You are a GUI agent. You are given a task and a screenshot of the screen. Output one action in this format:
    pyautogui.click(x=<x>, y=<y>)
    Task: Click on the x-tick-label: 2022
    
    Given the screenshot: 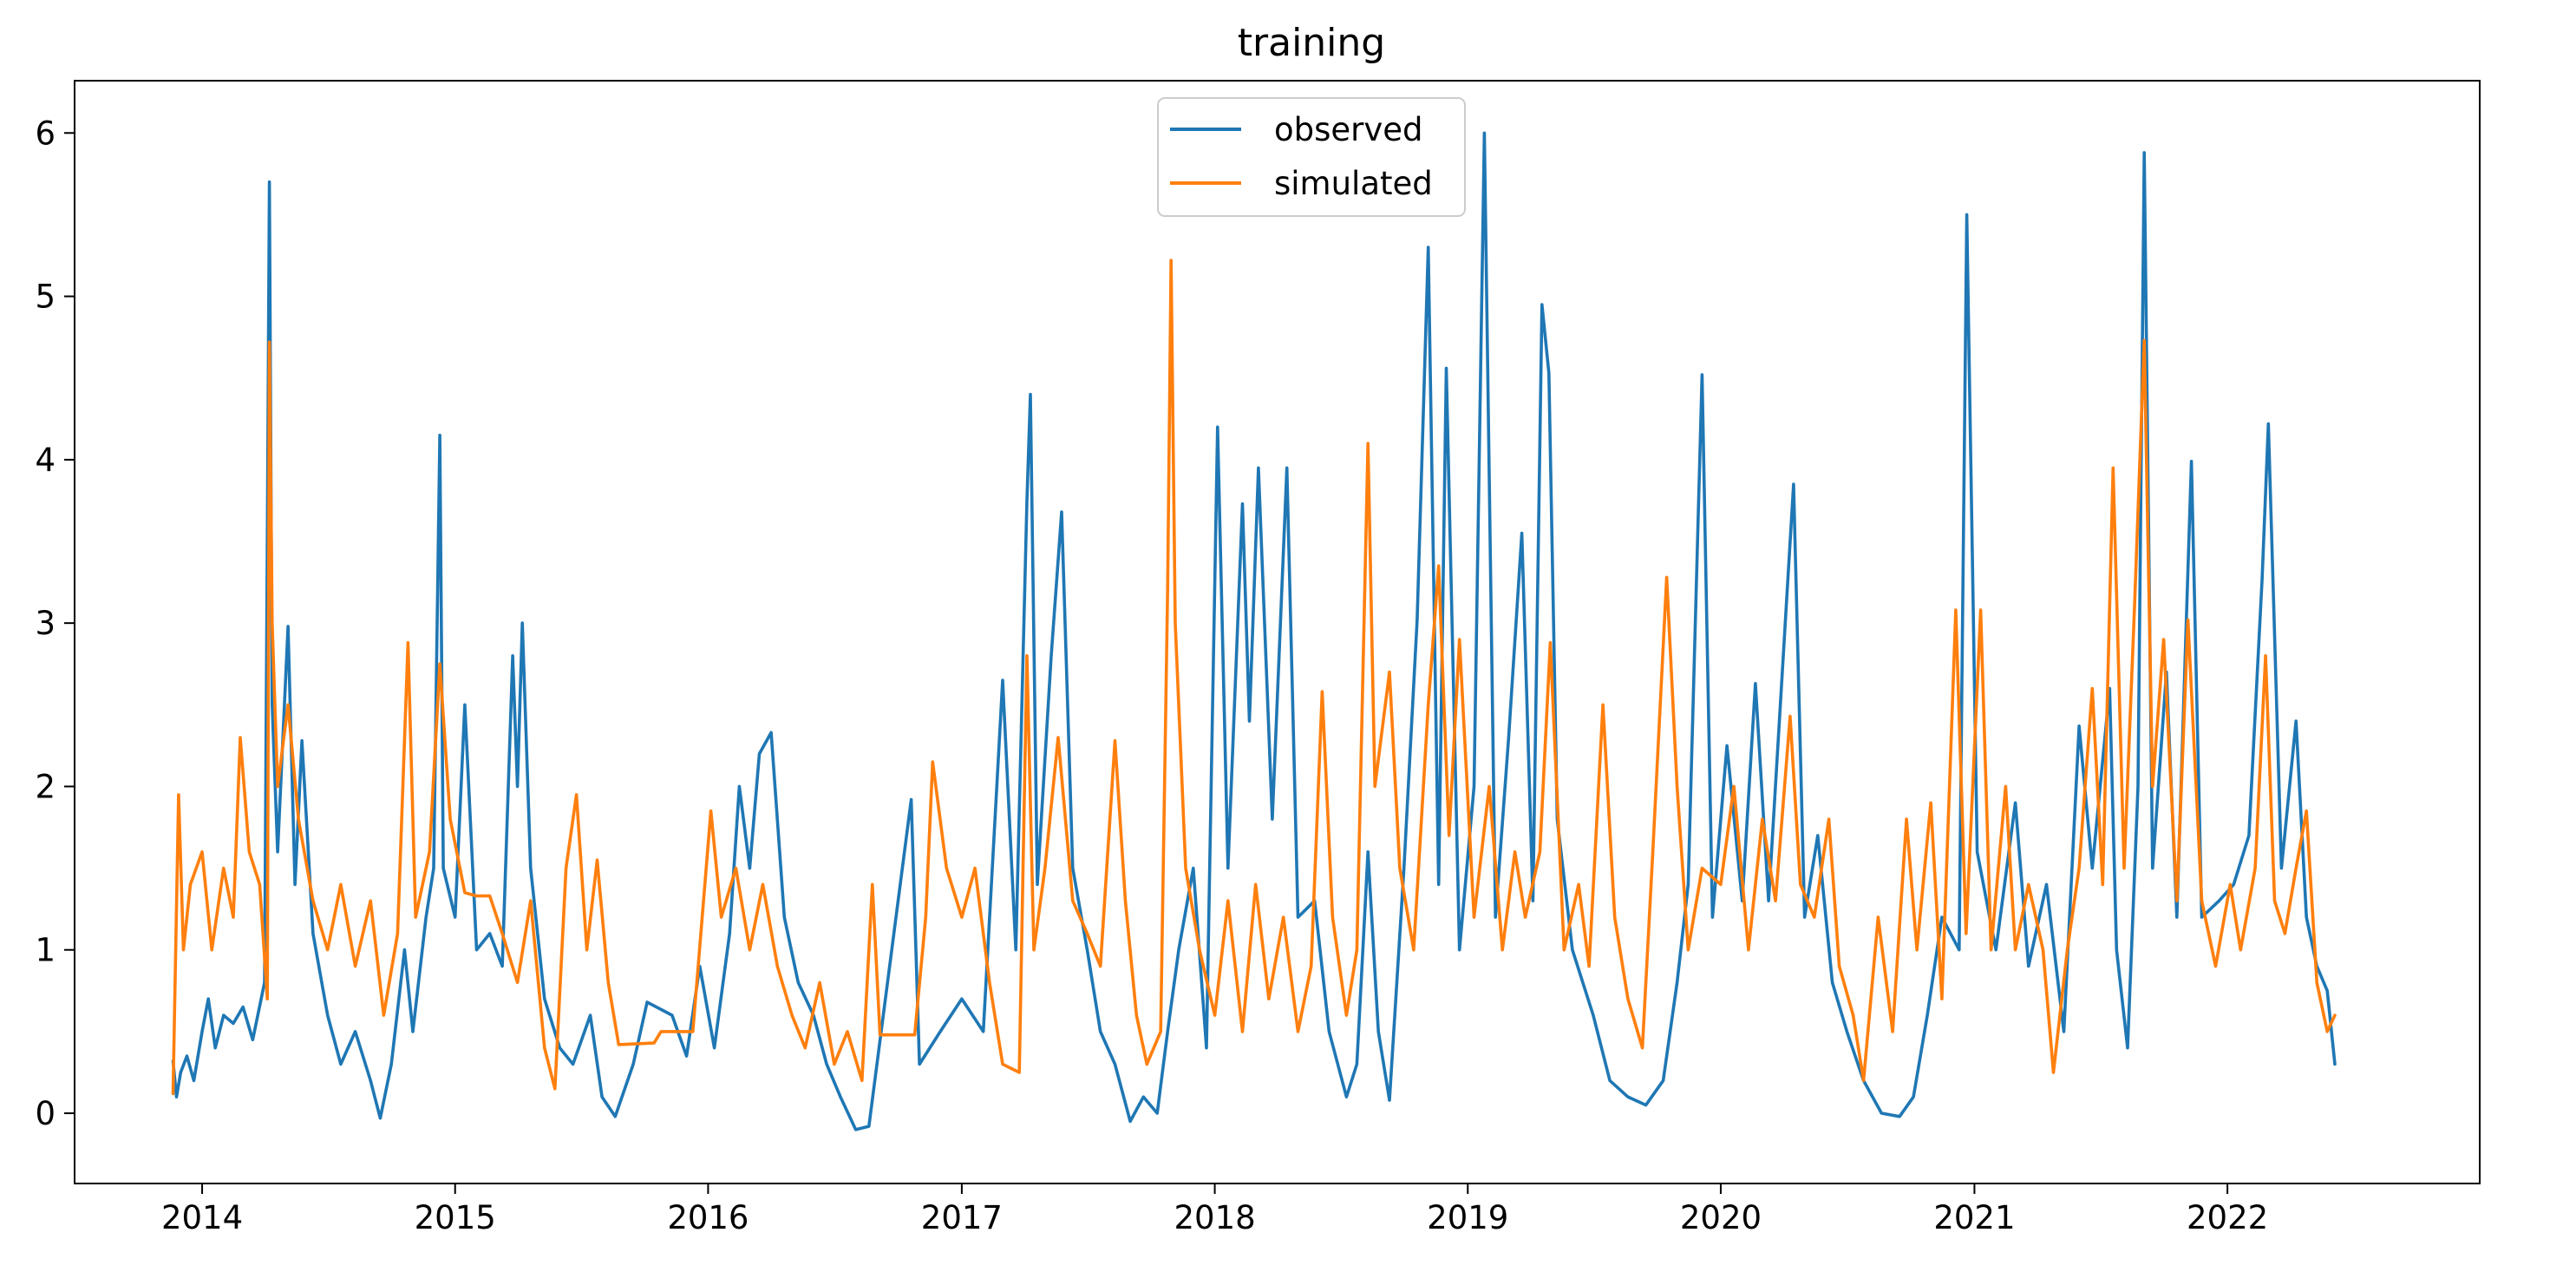 What is the action you would take?
    pyautogui.click(x=2227, y=1217)
    